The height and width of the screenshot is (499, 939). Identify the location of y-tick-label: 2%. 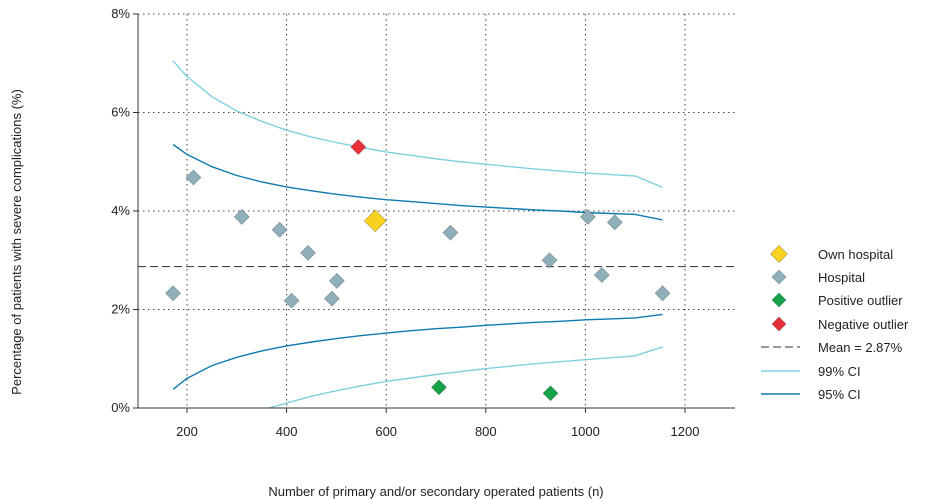
(120, 309).